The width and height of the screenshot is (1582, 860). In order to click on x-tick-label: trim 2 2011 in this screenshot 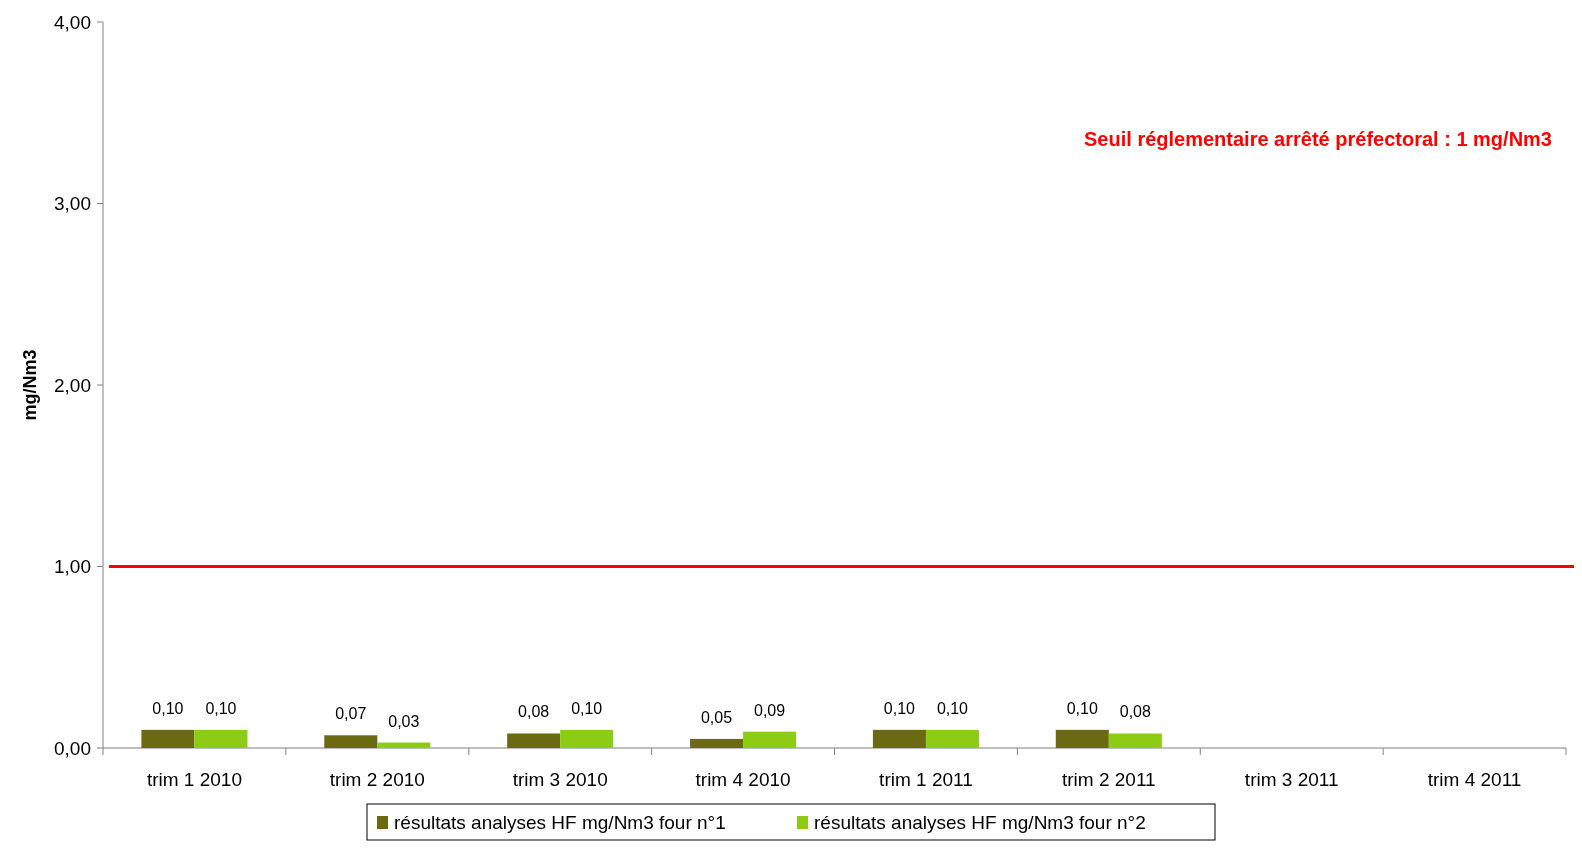, I will do `click(1108, 779)`.